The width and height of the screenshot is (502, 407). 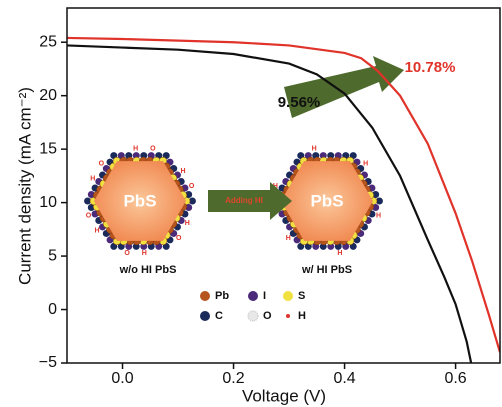 I want to click on atom-legend-label: Pb, so click(x=222, y=296).